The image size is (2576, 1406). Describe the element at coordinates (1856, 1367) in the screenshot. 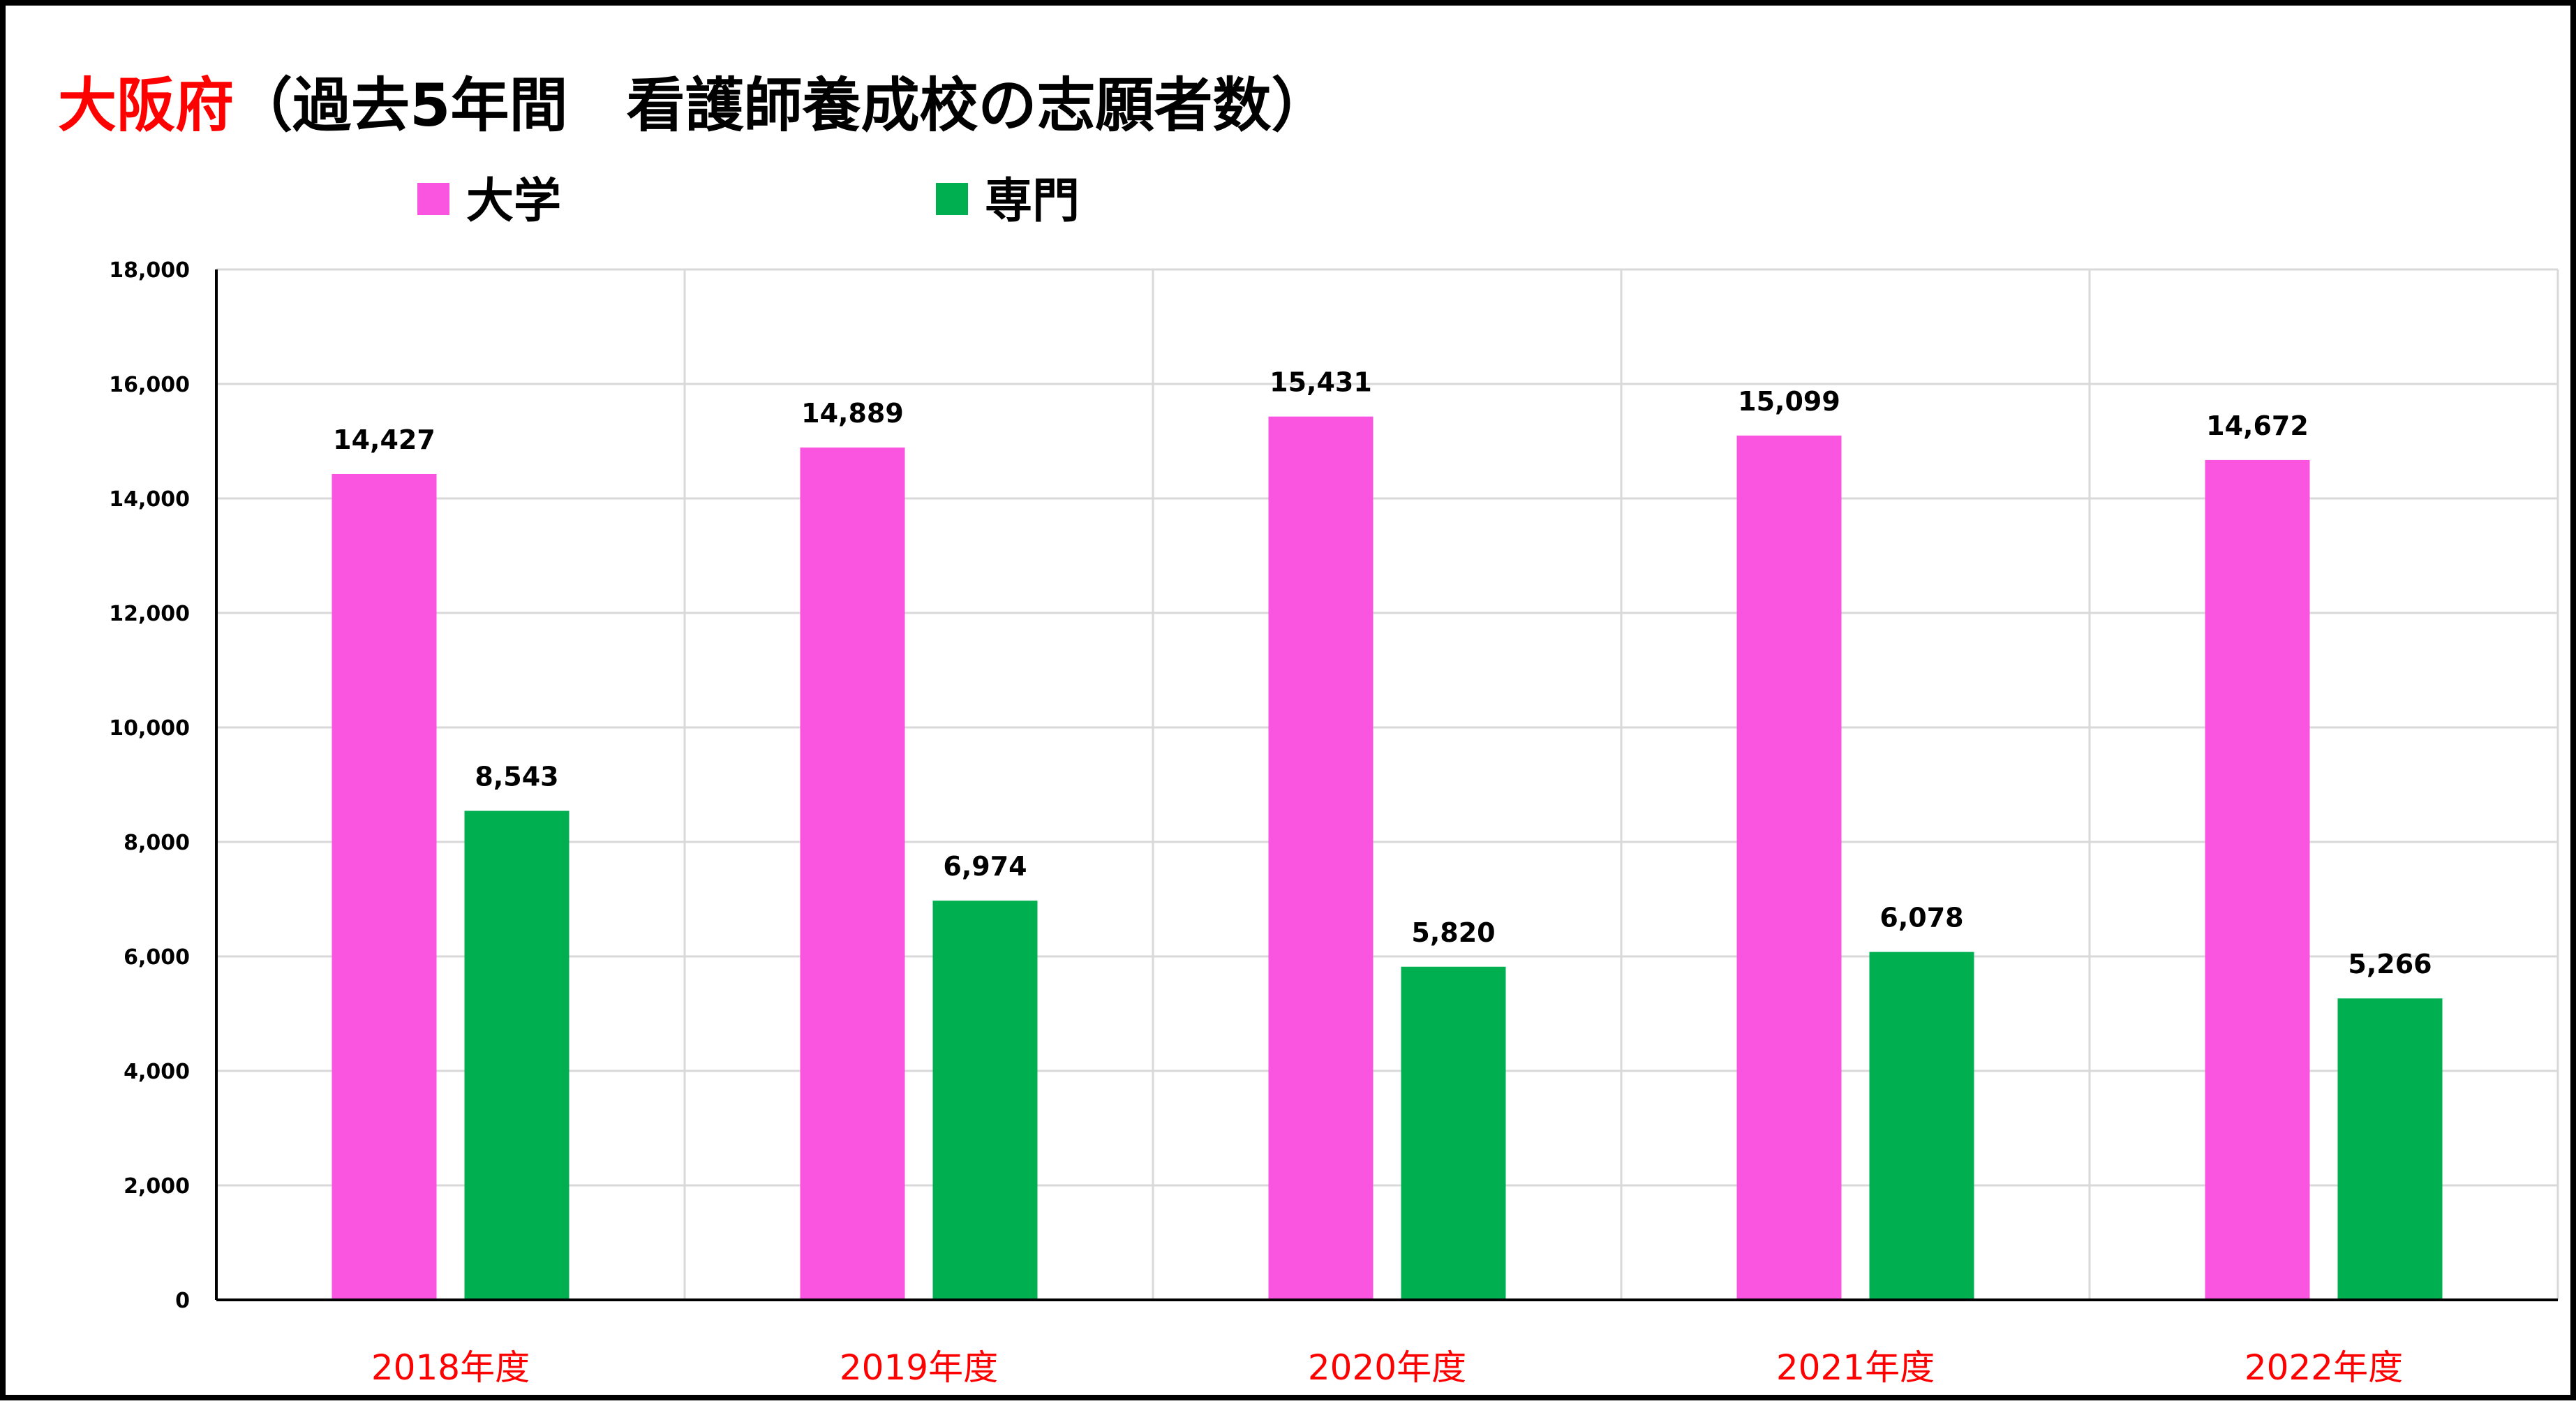

I see `x-tick-label: 2021年度` at that location.